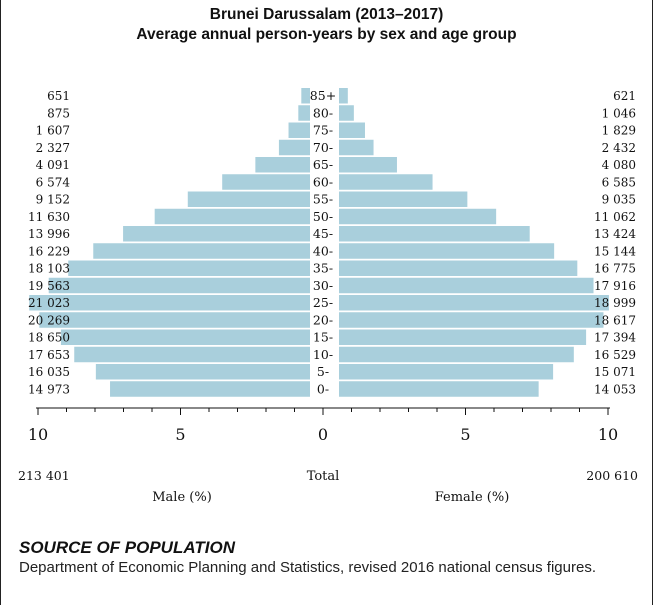 The image size is (653, 605). What do you see at coordinates (58, 96) in the screenshot?
I see `male-count-label: 651` at bounding box center [58, 96].